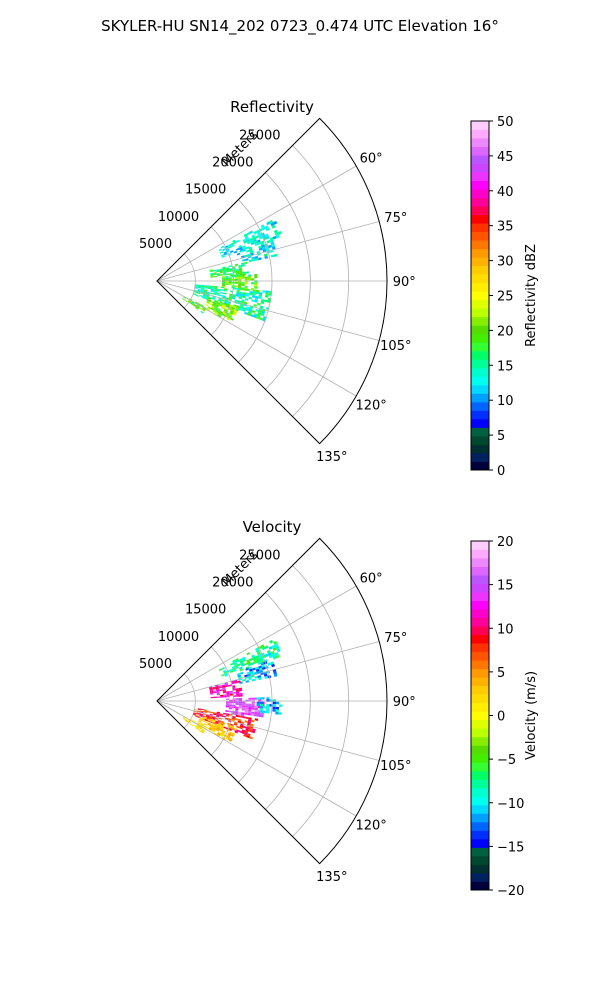  What do you see at coordinates (331, 457) in the screenshot?
I see `azimuth-tick-label: 135°` at bounding box center [331, 457].